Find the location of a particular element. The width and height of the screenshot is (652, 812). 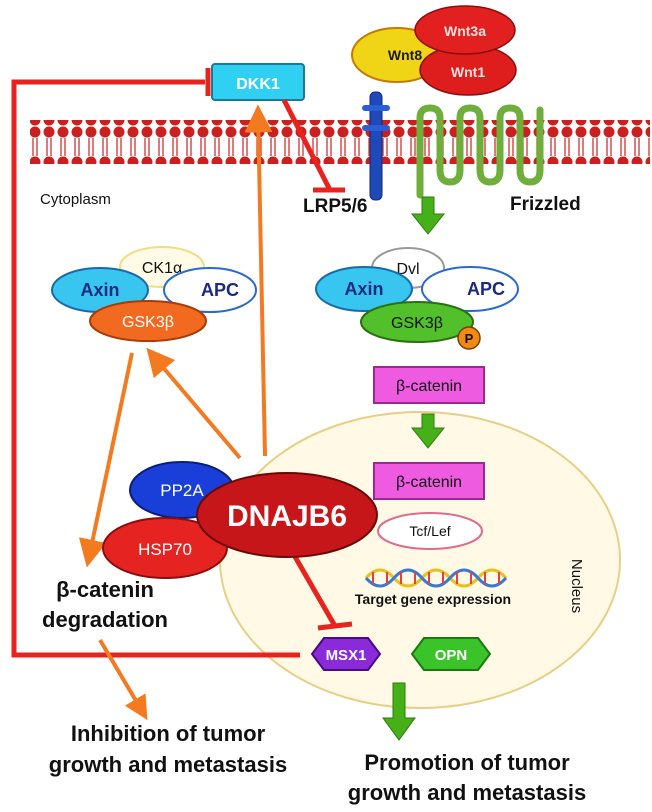

wnt8-label: Wnt8 is located at coordinates (405, 55).